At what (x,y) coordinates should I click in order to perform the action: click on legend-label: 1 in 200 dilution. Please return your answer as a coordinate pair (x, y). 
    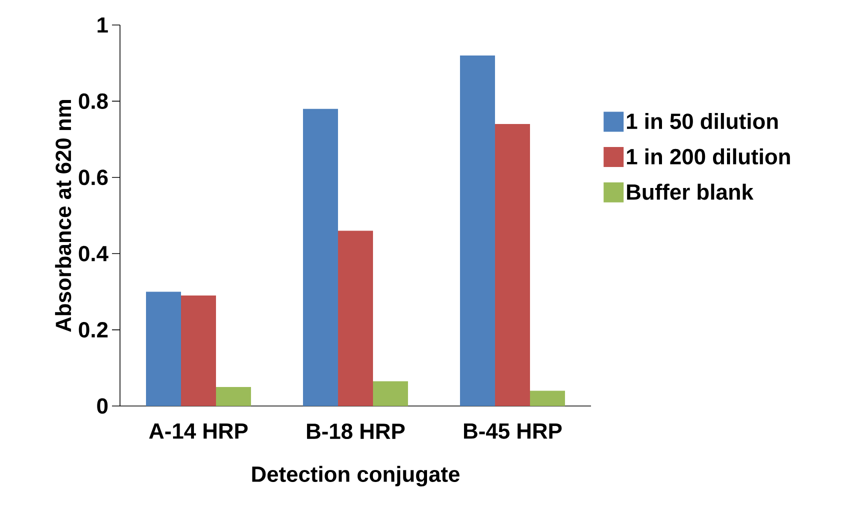
    Looking at the image, I should click on (708, 156).